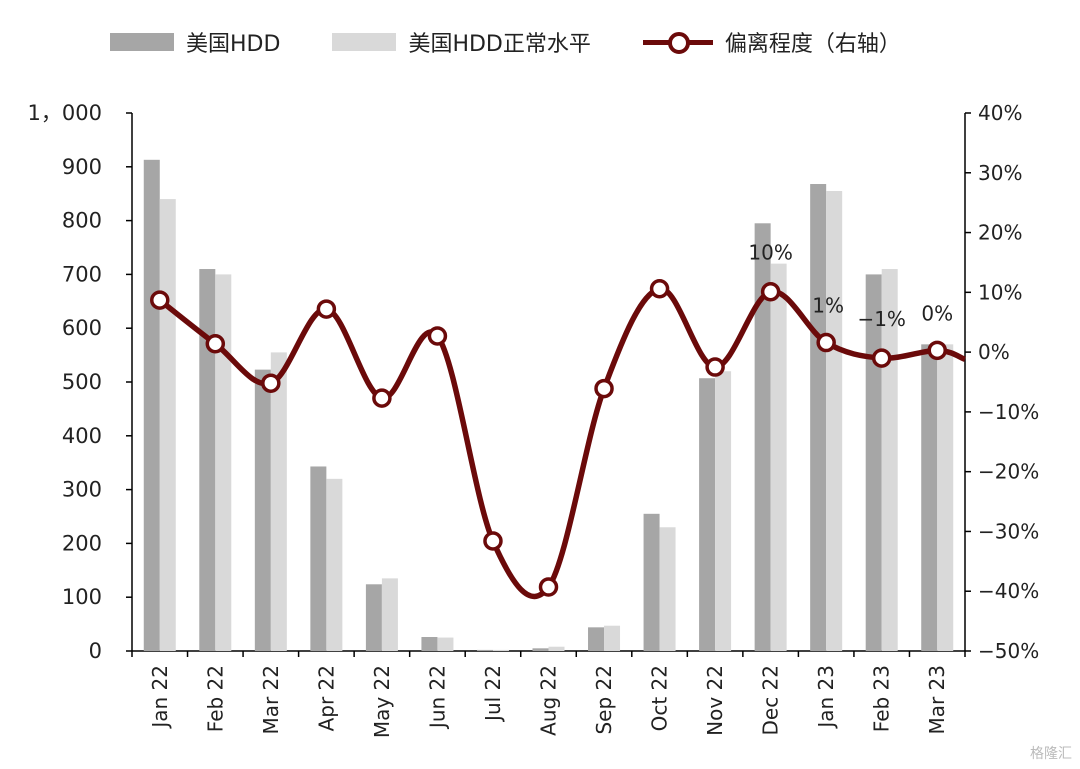  What do you see at coordinates (715, 700) in the screenshot?
I see `x-tick-label: Nov 22` at bounding box center [715, 700].